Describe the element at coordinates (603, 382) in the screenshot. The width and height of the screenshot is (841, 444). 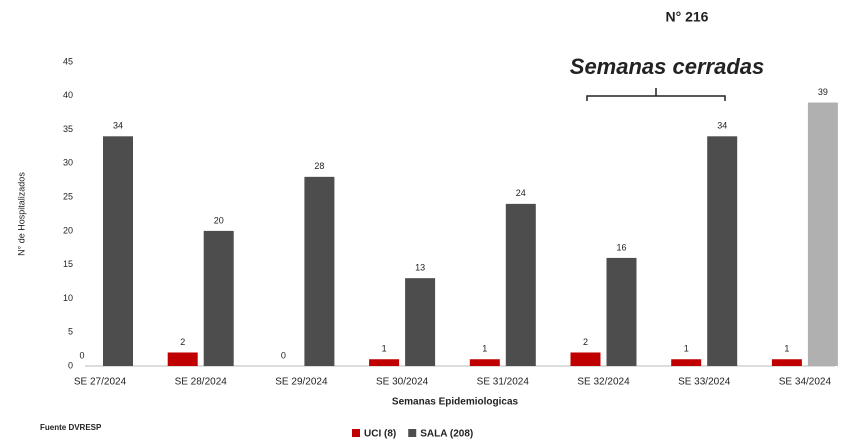
I see `x-tick-label: SE 32/2024` at that location.